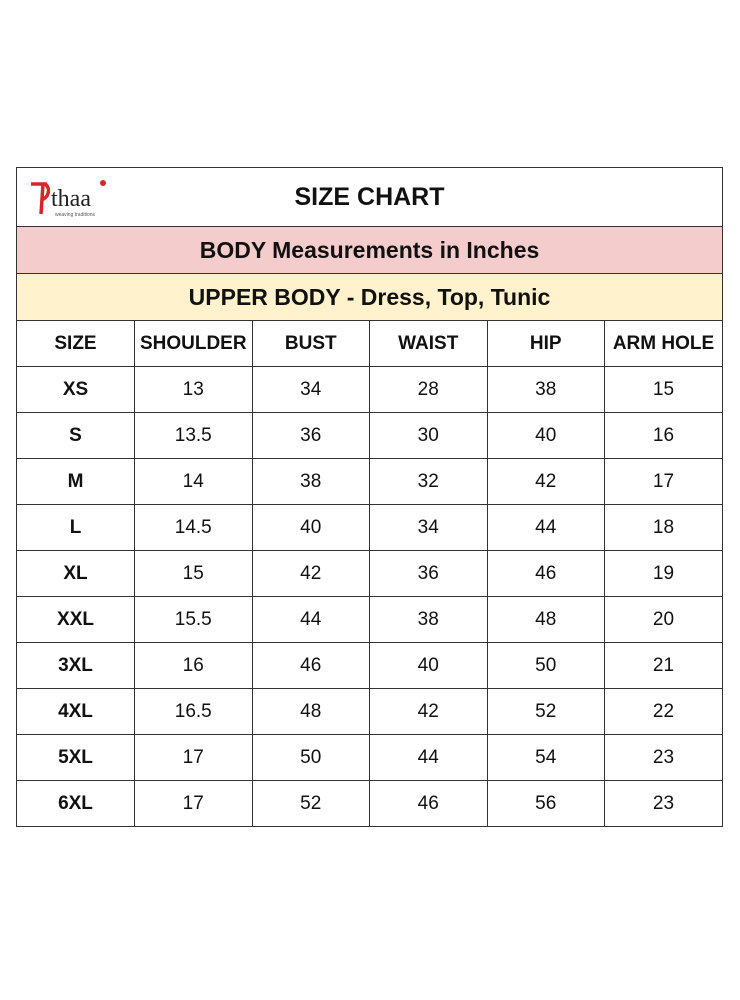  I want to click on cell-hip: 46, so click(545, 573).